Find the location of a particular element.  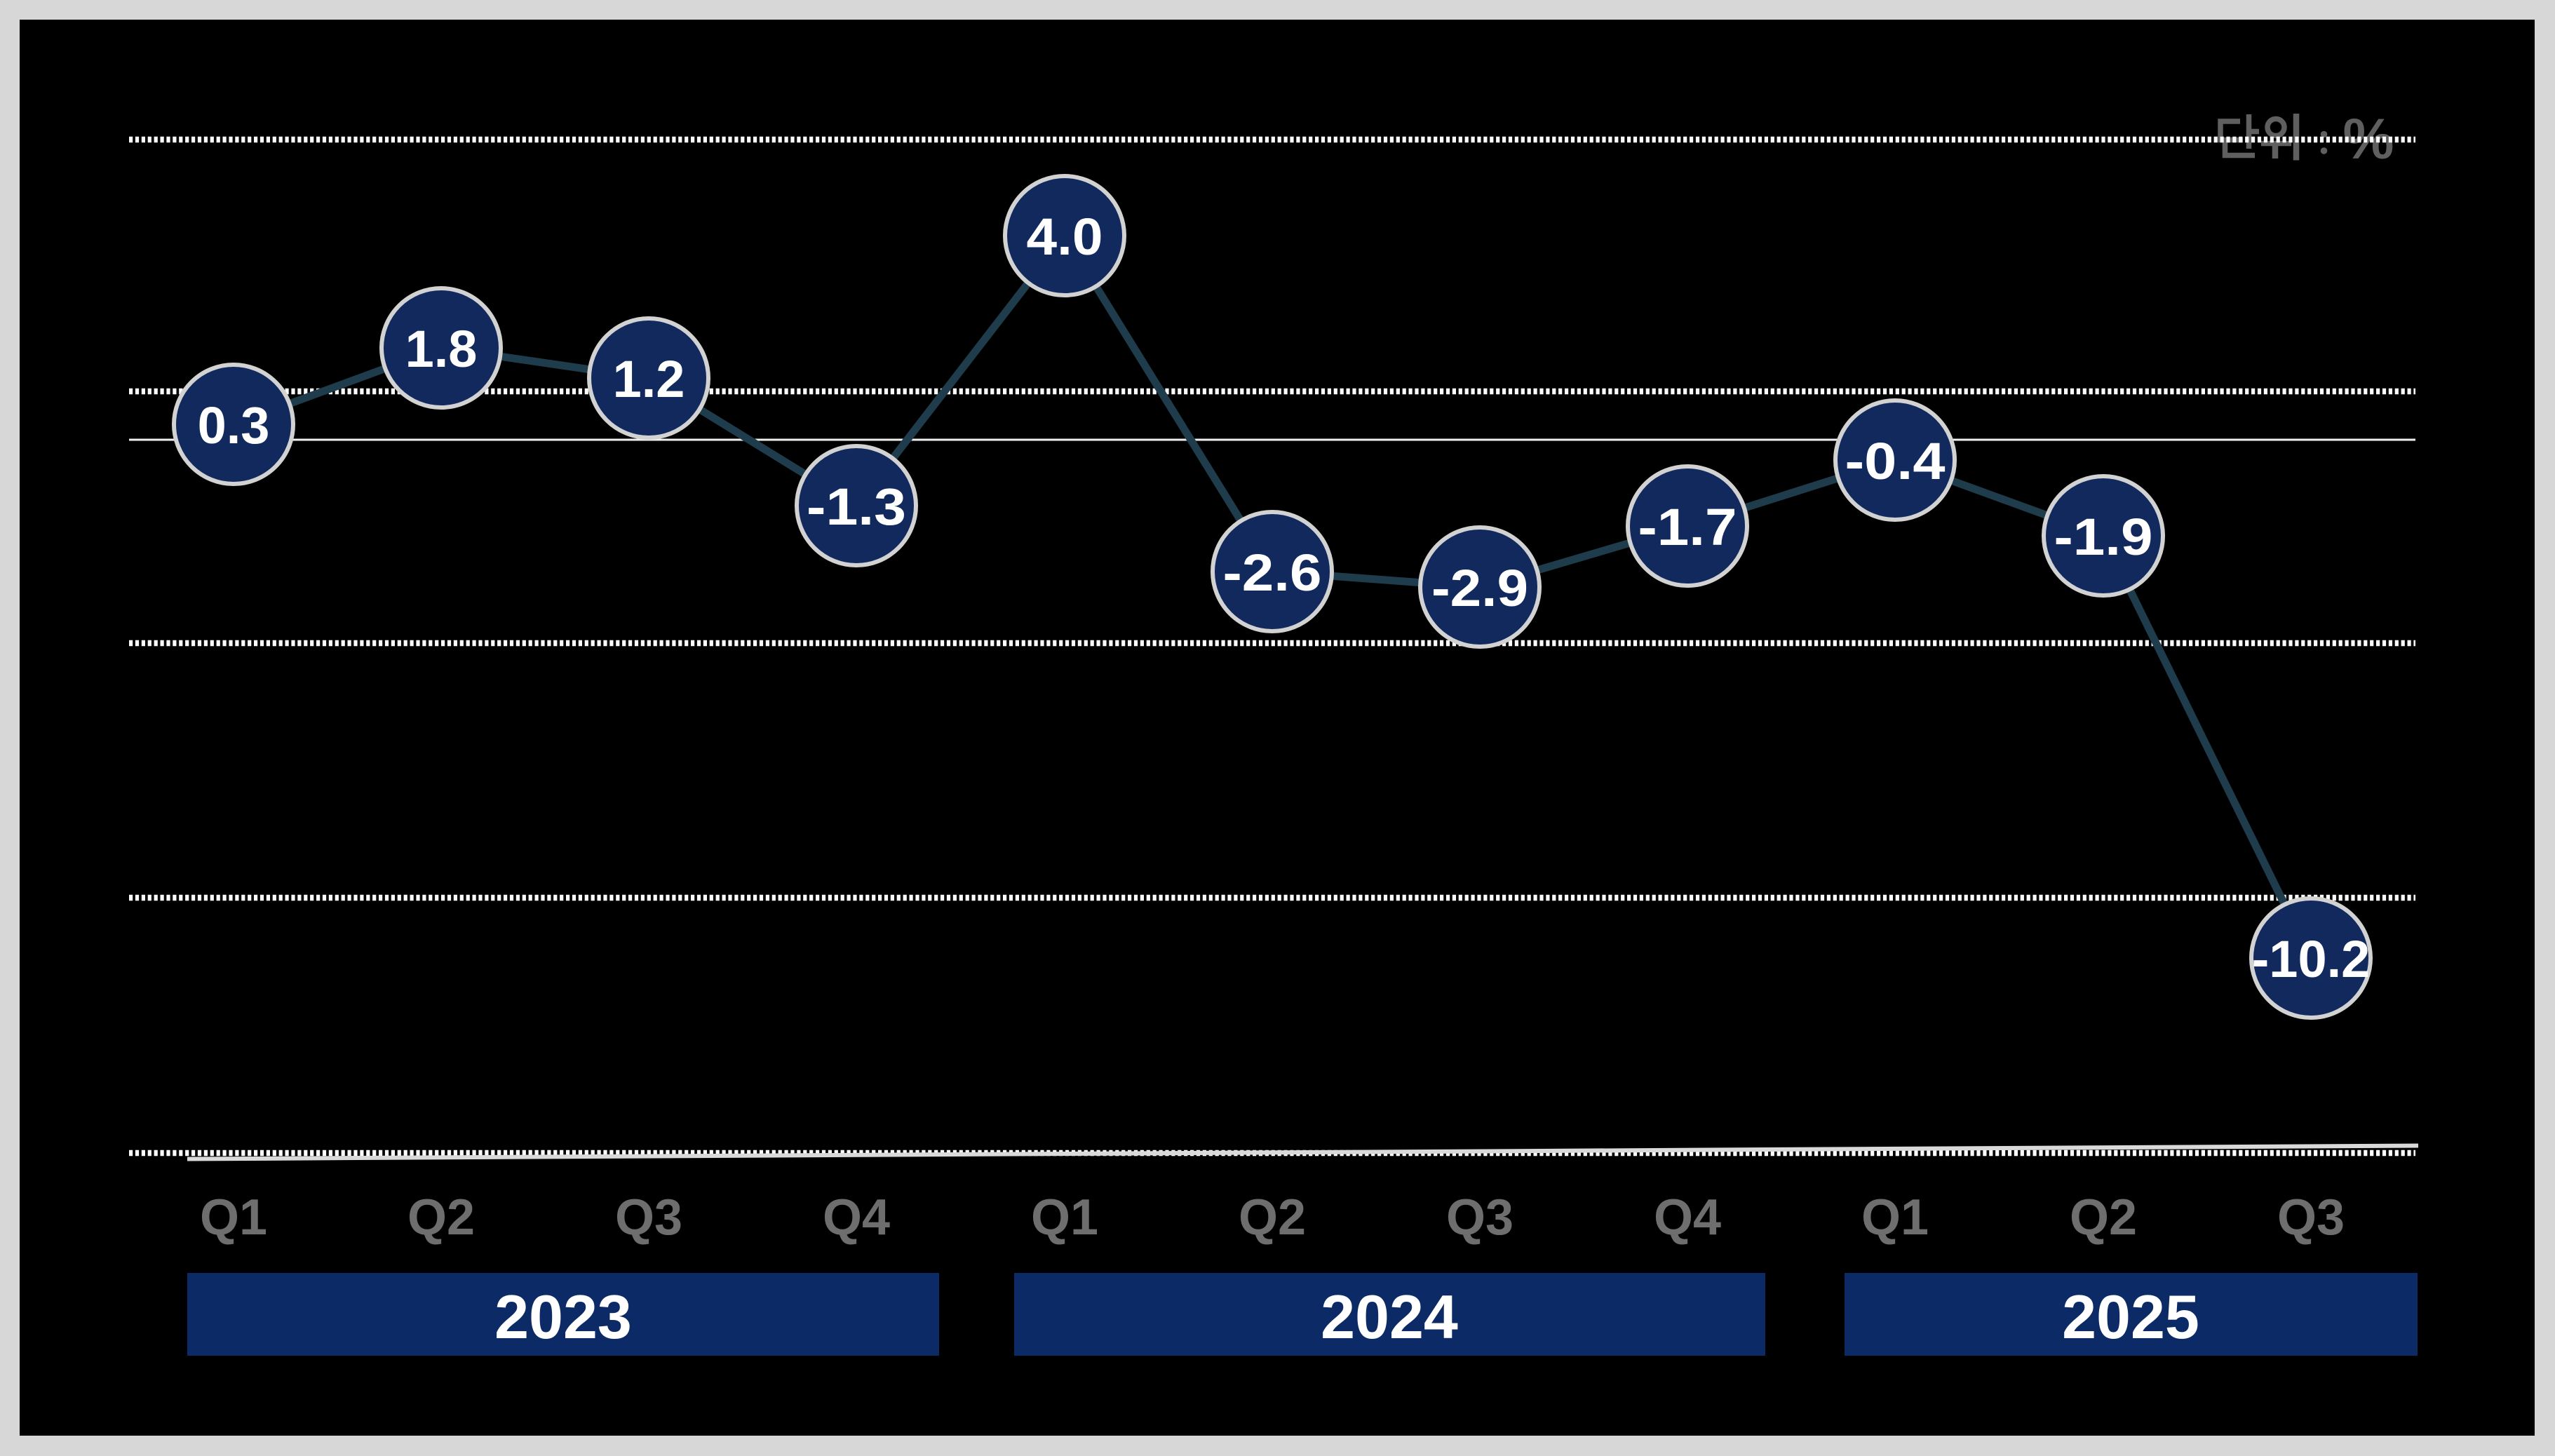

svg-text: -1.7 is located at coordinates (1687, 527).